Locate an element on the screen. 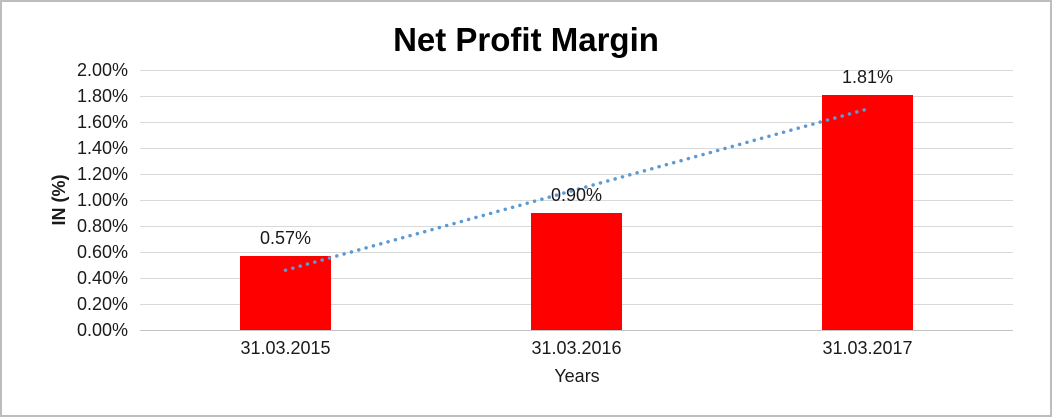 This screenshot has width=1052, height=417. x-tick-label: 31.03.2017 is located at coordinates (867, 348).